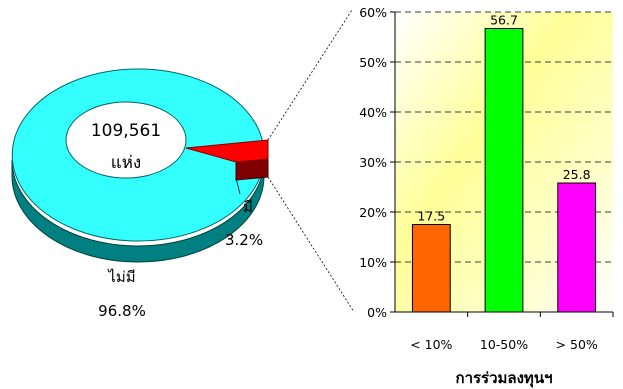 The image size is (623, 389). I want to click on y-tick-label: 50%, so click(373, 62).